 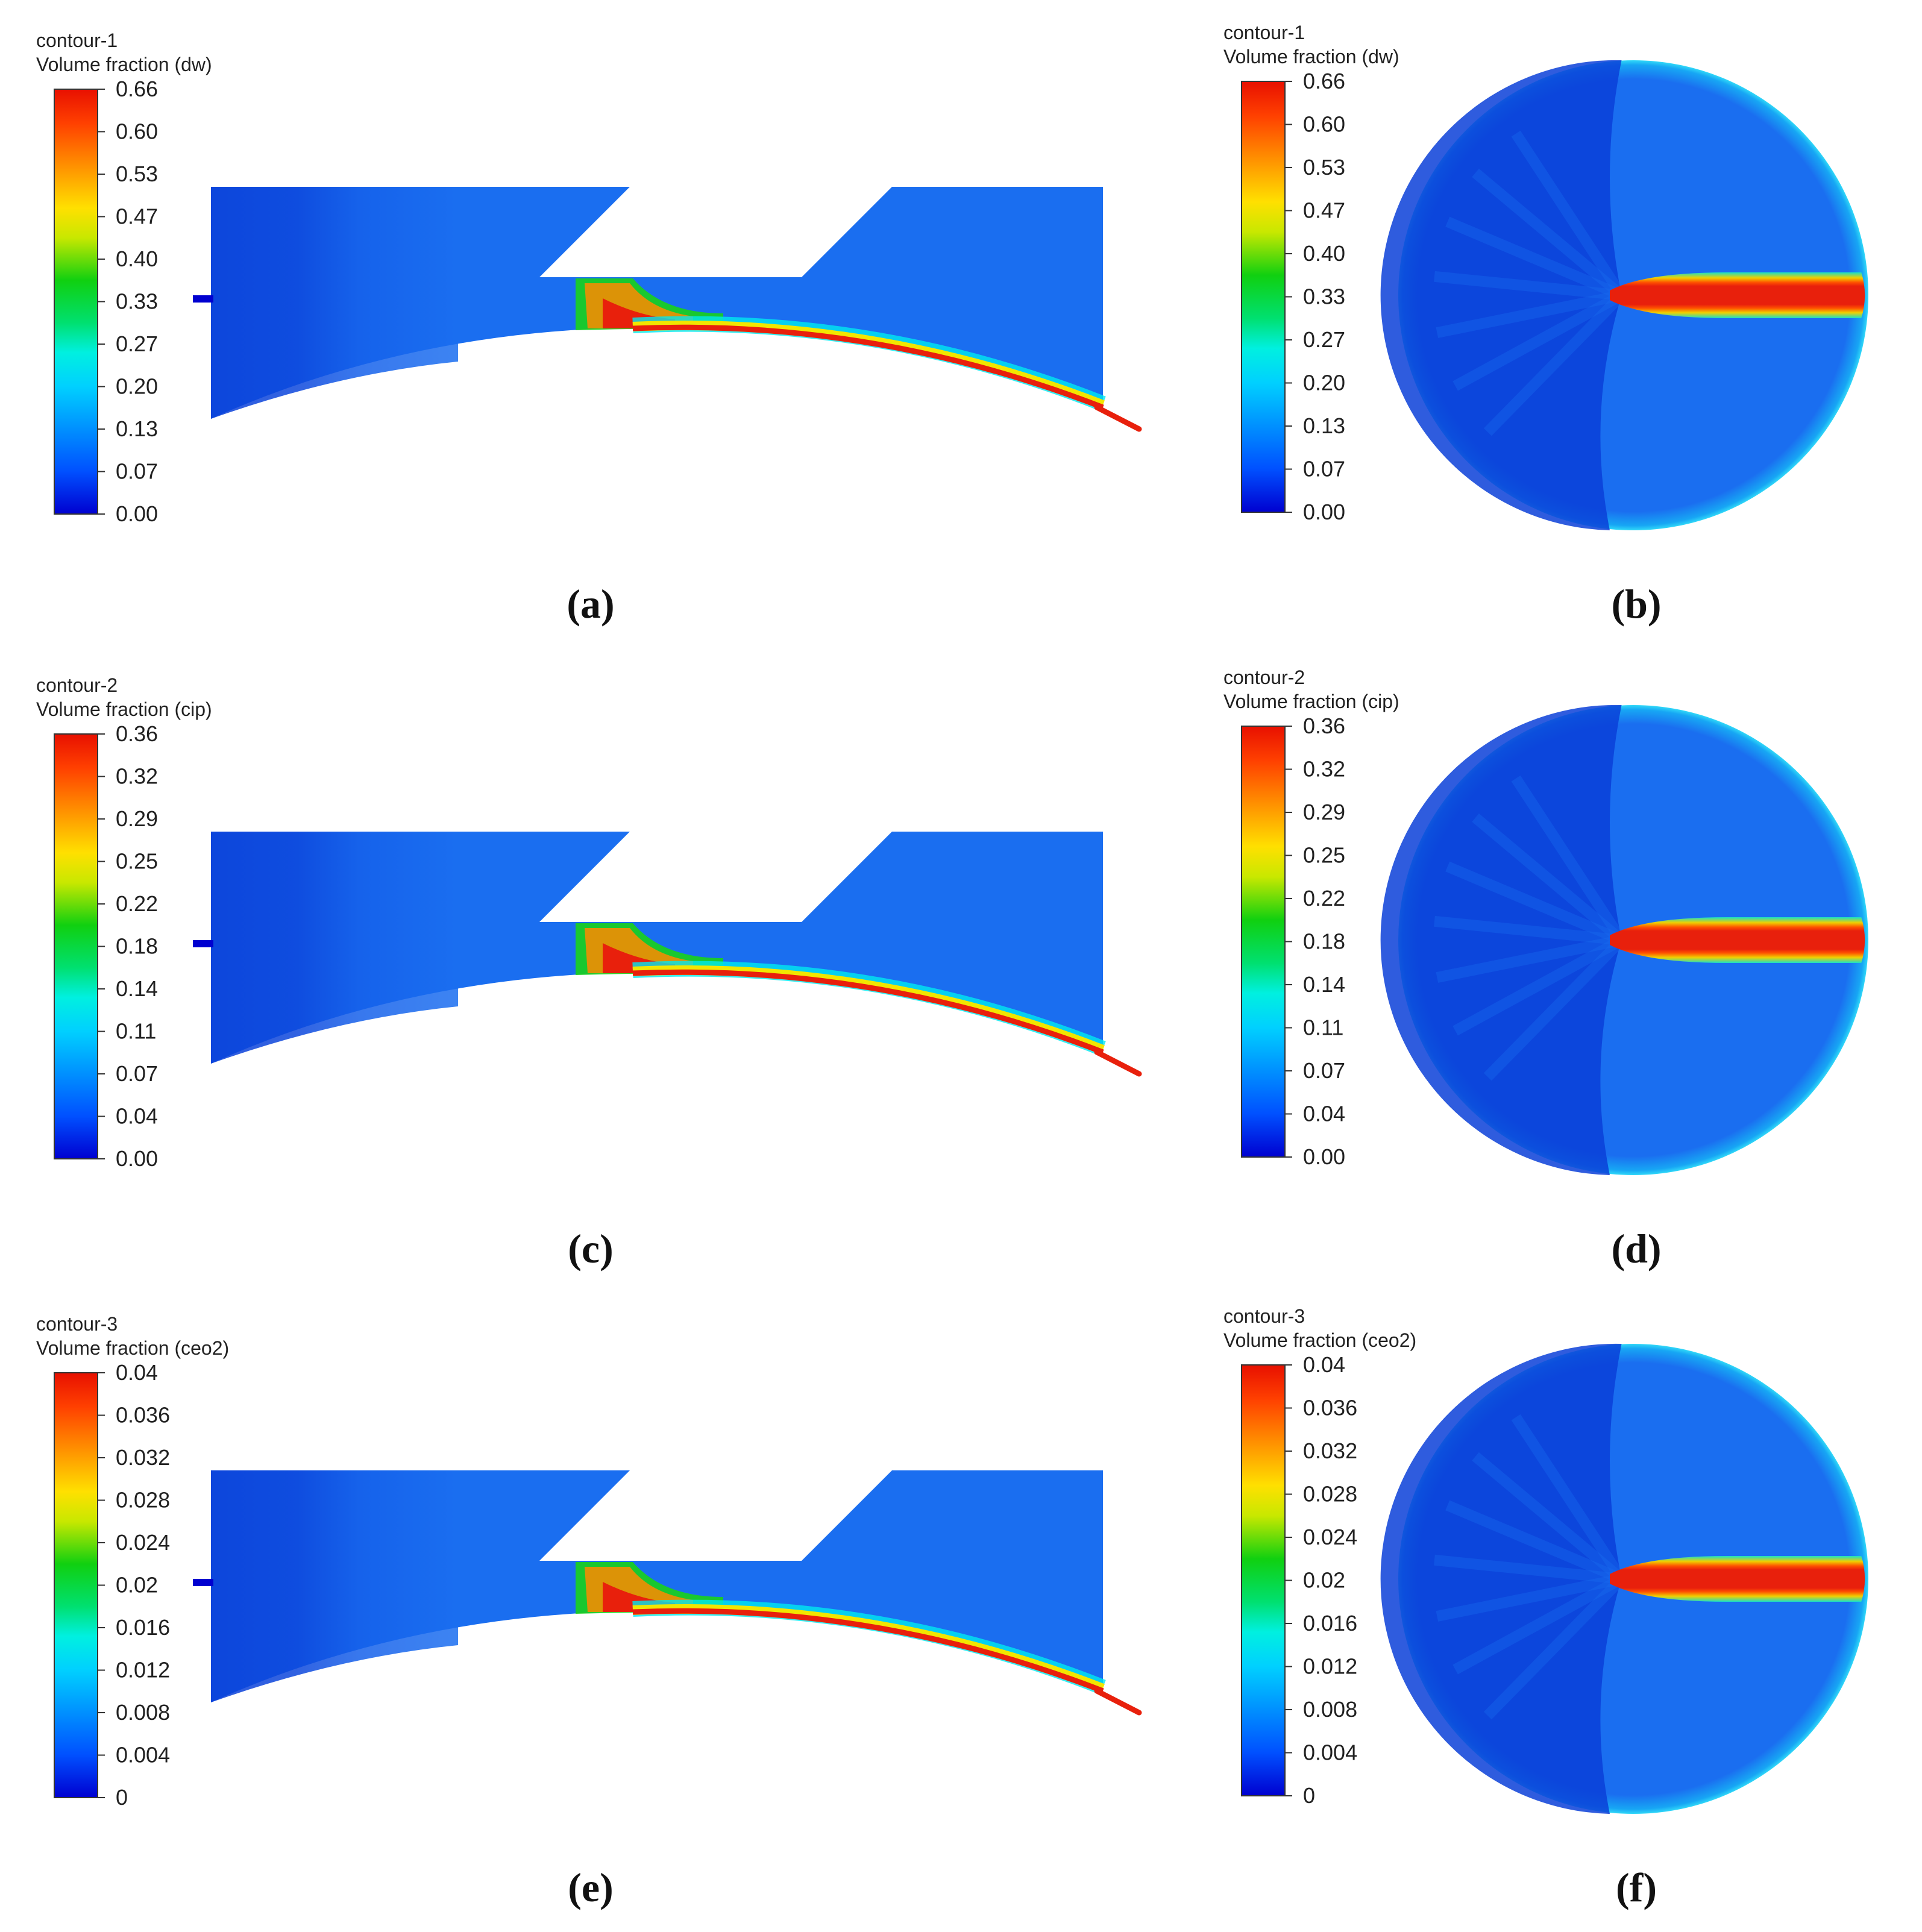 What do you see at coordinates (590, 1249) in the screenshot?
I see `panel-caption: (c)` at bounding box center [590, 1249].